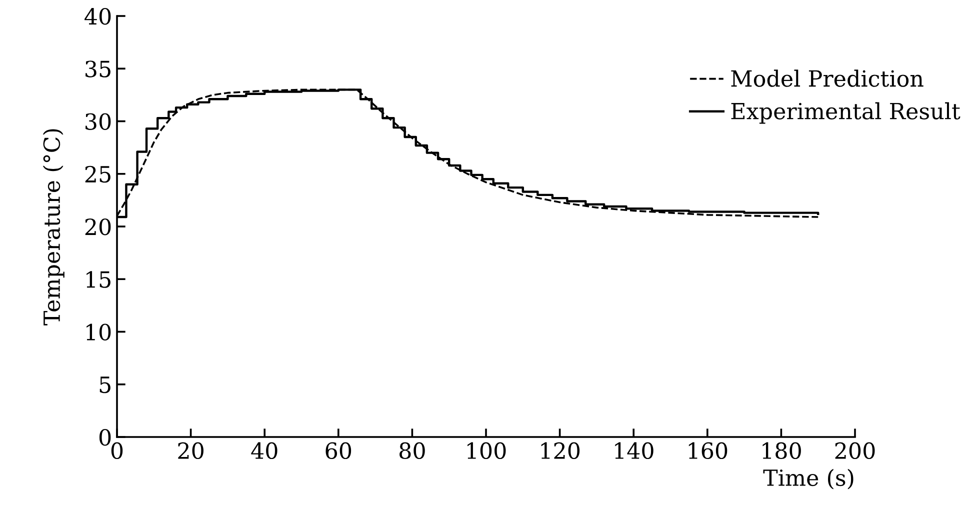 The width and height of the screenshot is (973, 532). I want to click on x-tick-label: 60, so click(339, 451).